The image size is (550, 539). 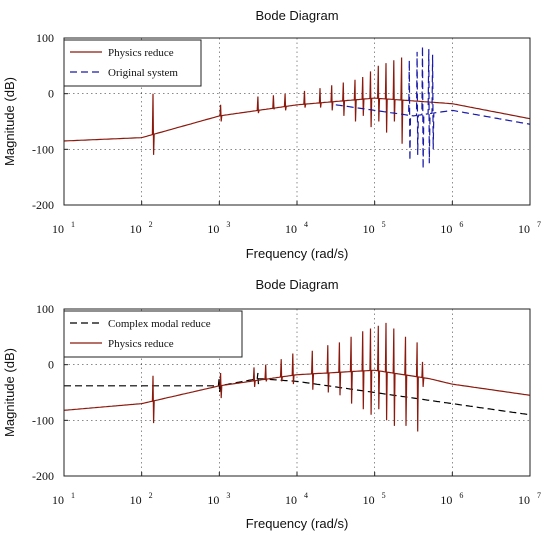 I want to click on legend-label-2: Original system, so click(x=143, y=73).